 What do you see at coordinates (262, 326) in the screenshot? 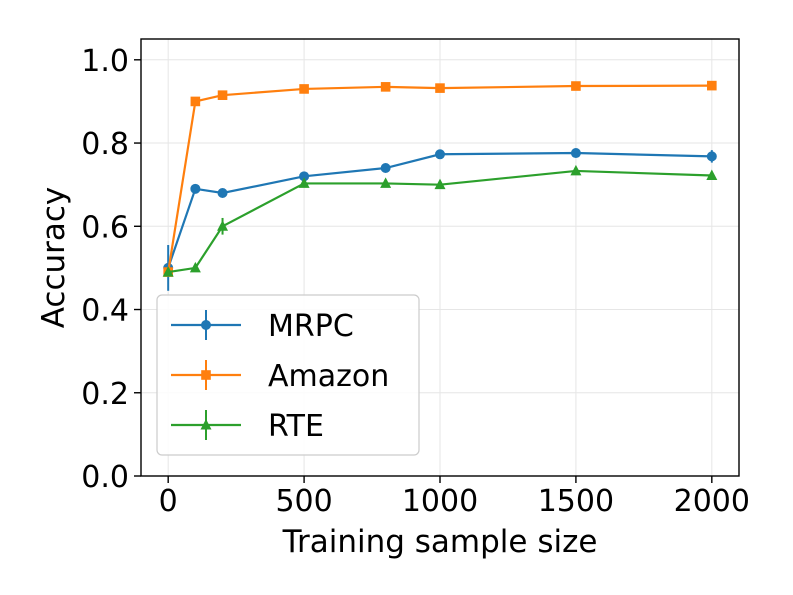
I see `legend-entry-mrpc: MRPC` at bounding box center [262, 326].